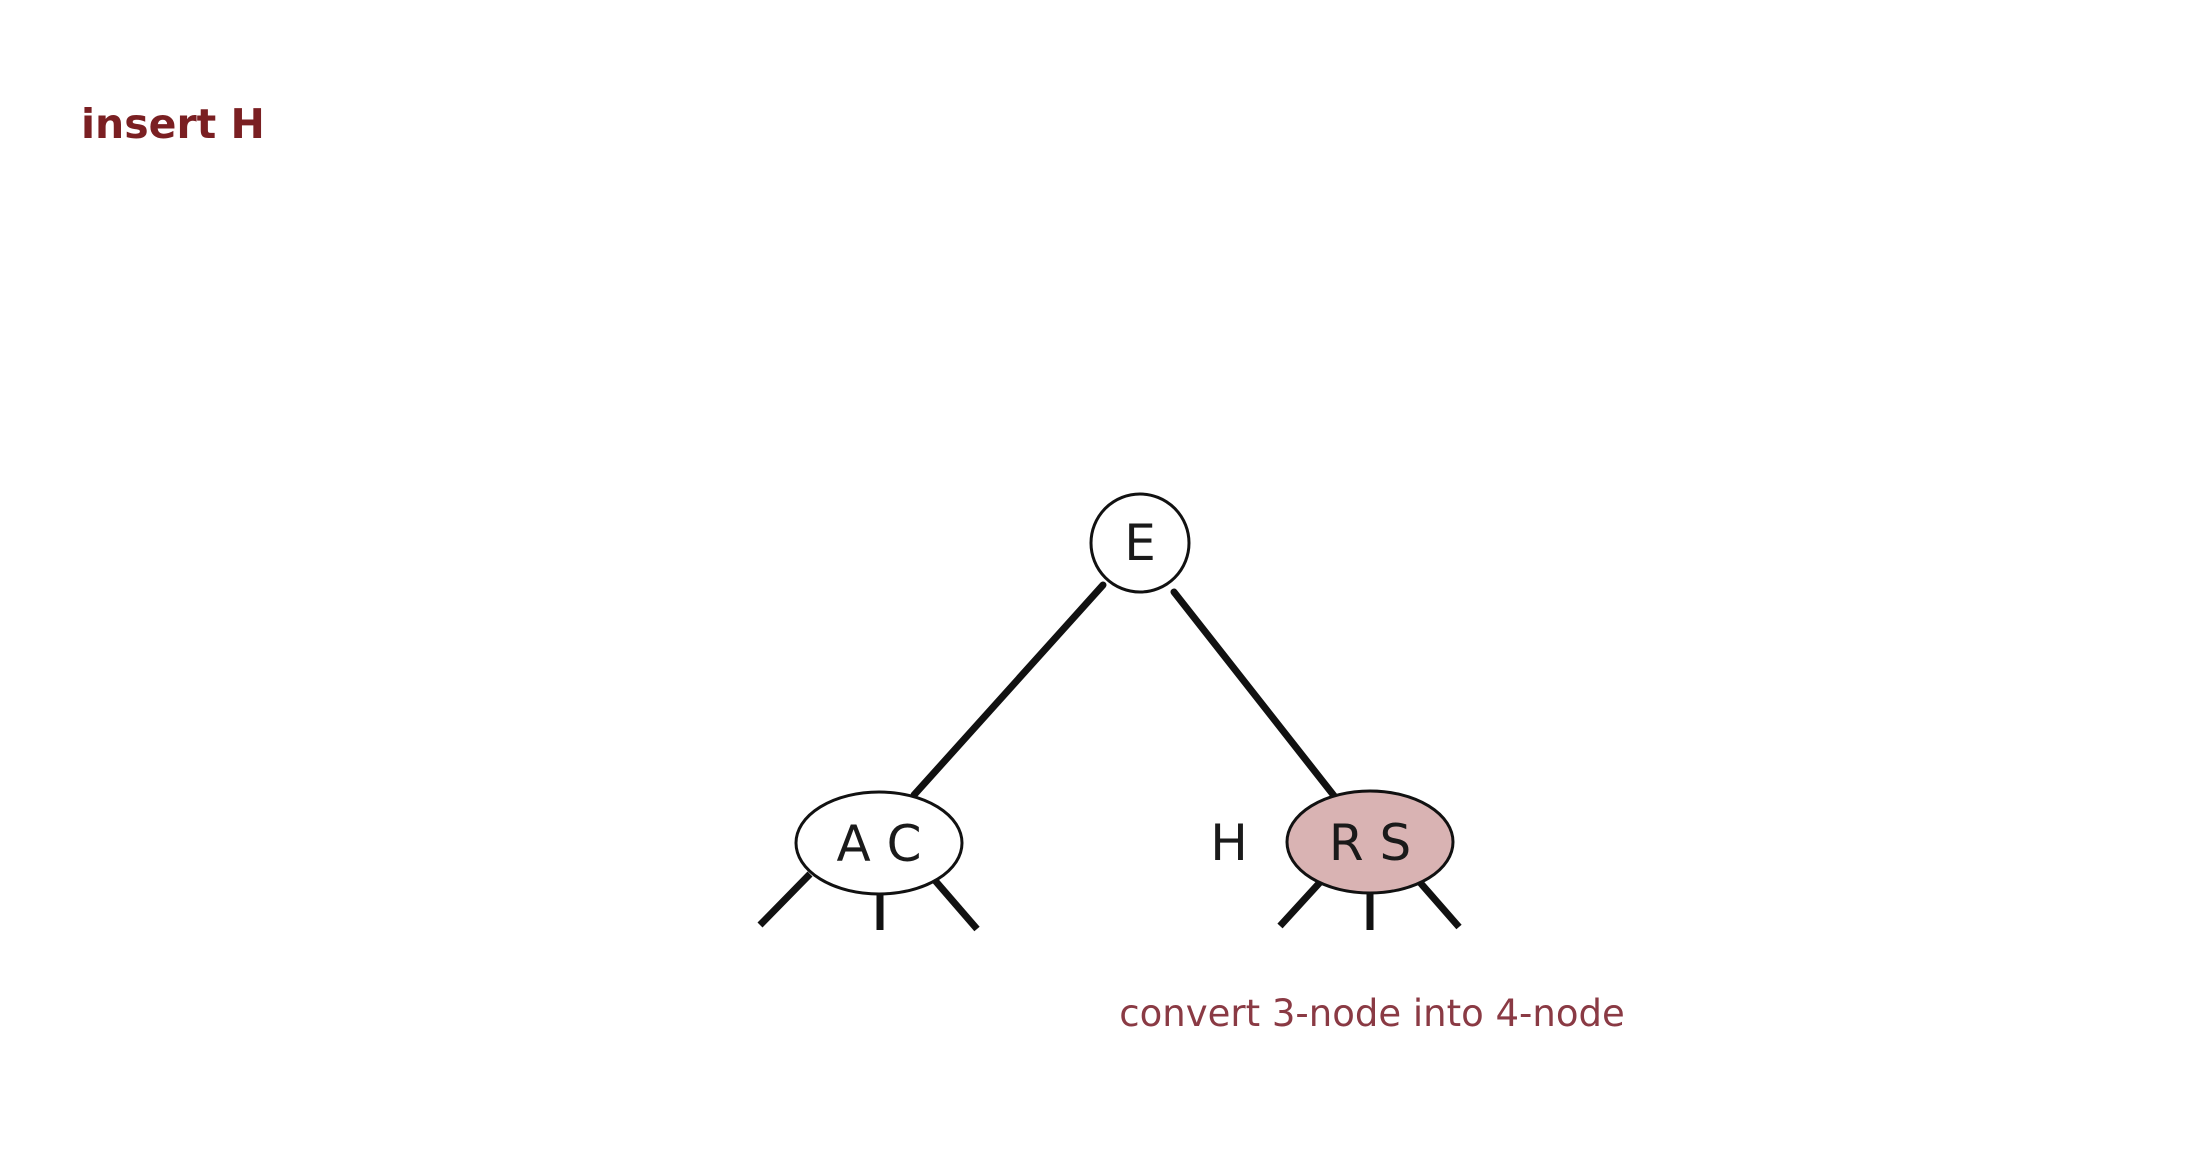 The width and height of the screenshot is (2190, 1152). Describe the element at coordinates (1008, 690) in the screenshot. I see `edge-root-left` at that location.